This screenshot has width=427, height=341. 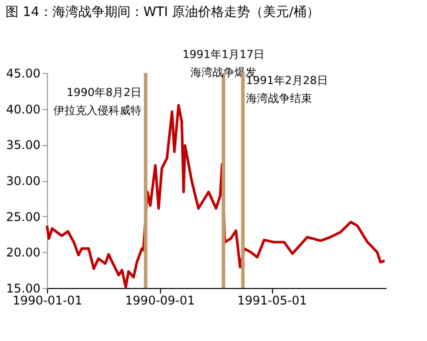 I want to click on x-tick-label: 1990-01-01, so click(x=47, y=301).